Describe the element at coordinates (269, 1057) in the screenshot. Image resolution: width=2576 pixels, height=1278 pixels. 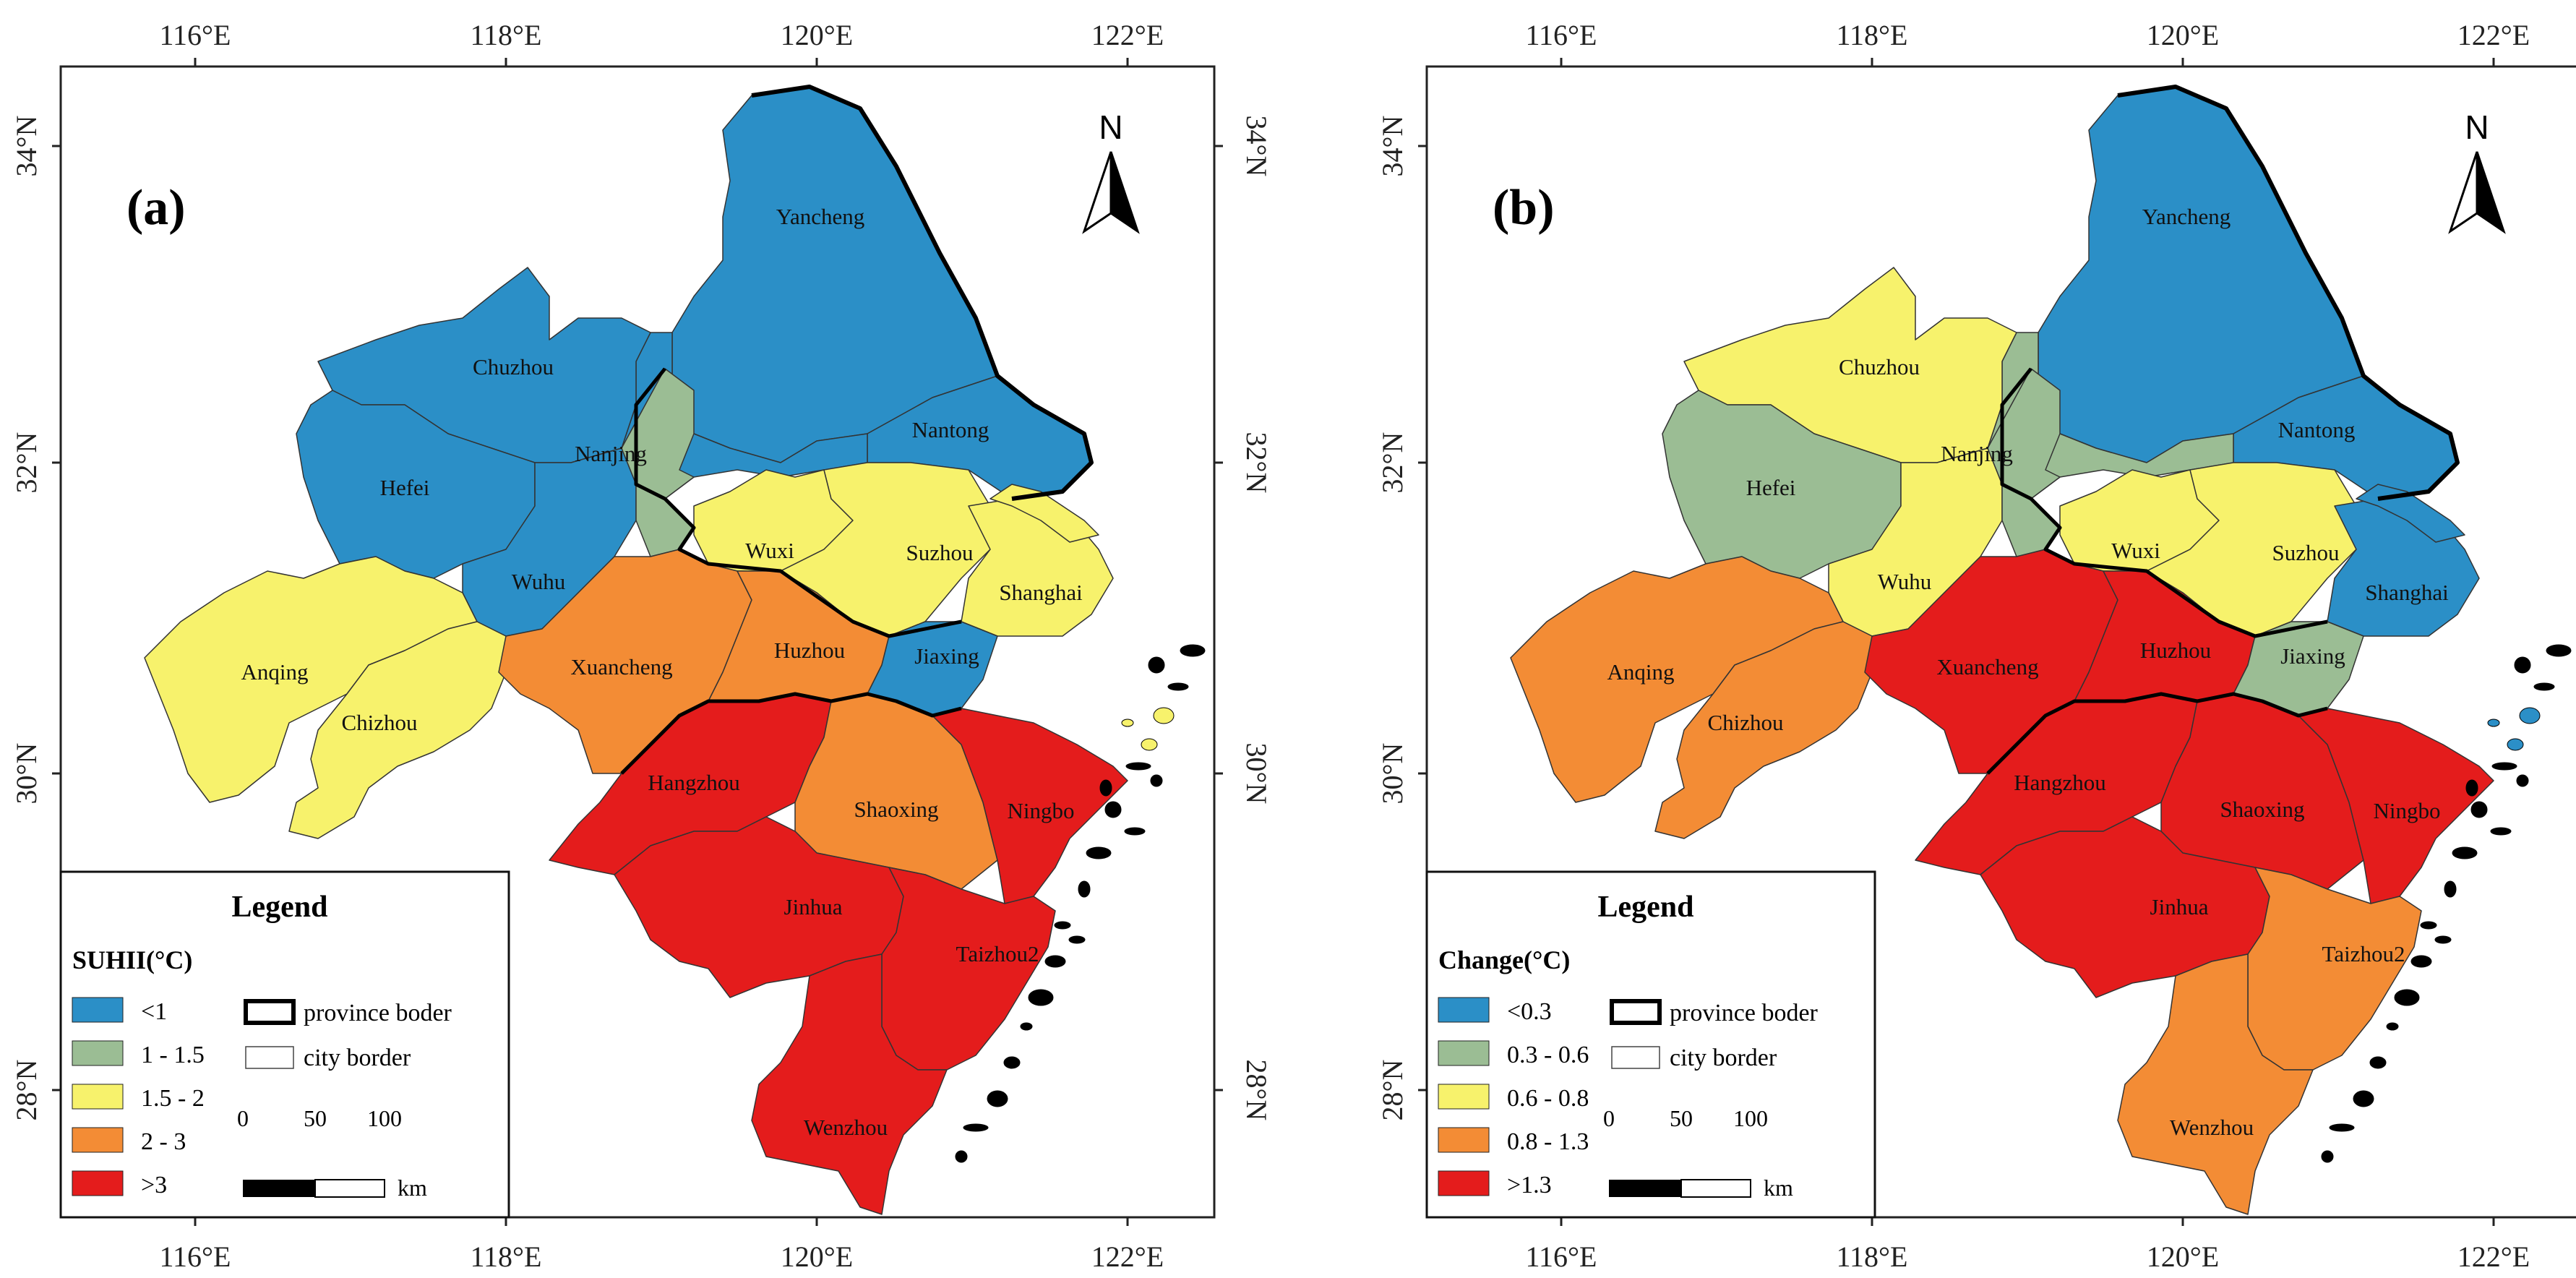
I see `legend-city-swatch` at that location.